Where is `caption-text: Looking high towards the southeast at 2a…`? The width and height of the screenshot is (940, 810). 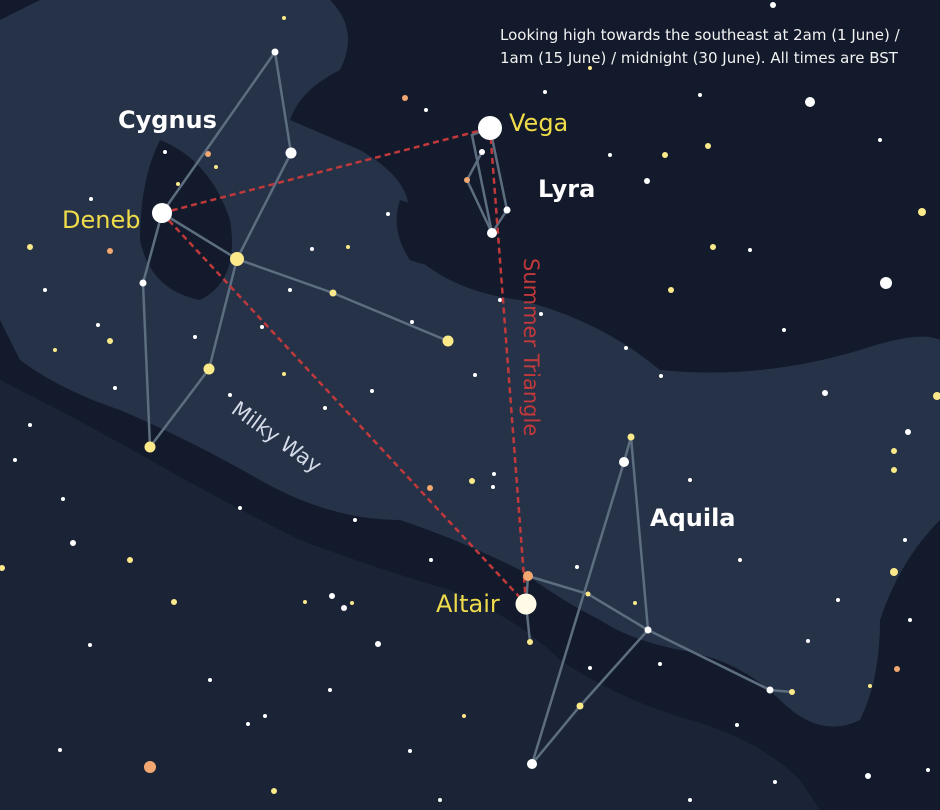
caption-text: Looking high towards the southeast at 2a… is located at coordinates (700, 46).